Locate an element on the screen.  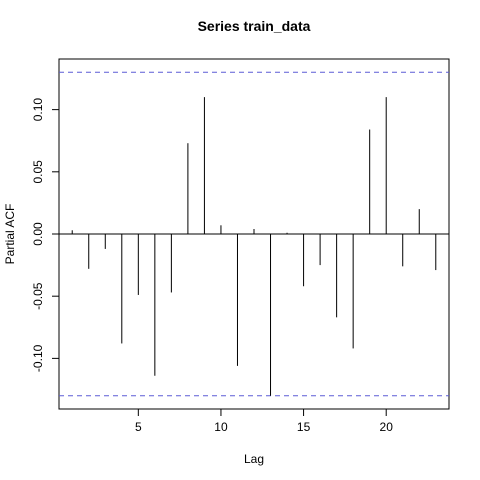
x-tick-label: 10 is located at coordinates (221, 427).